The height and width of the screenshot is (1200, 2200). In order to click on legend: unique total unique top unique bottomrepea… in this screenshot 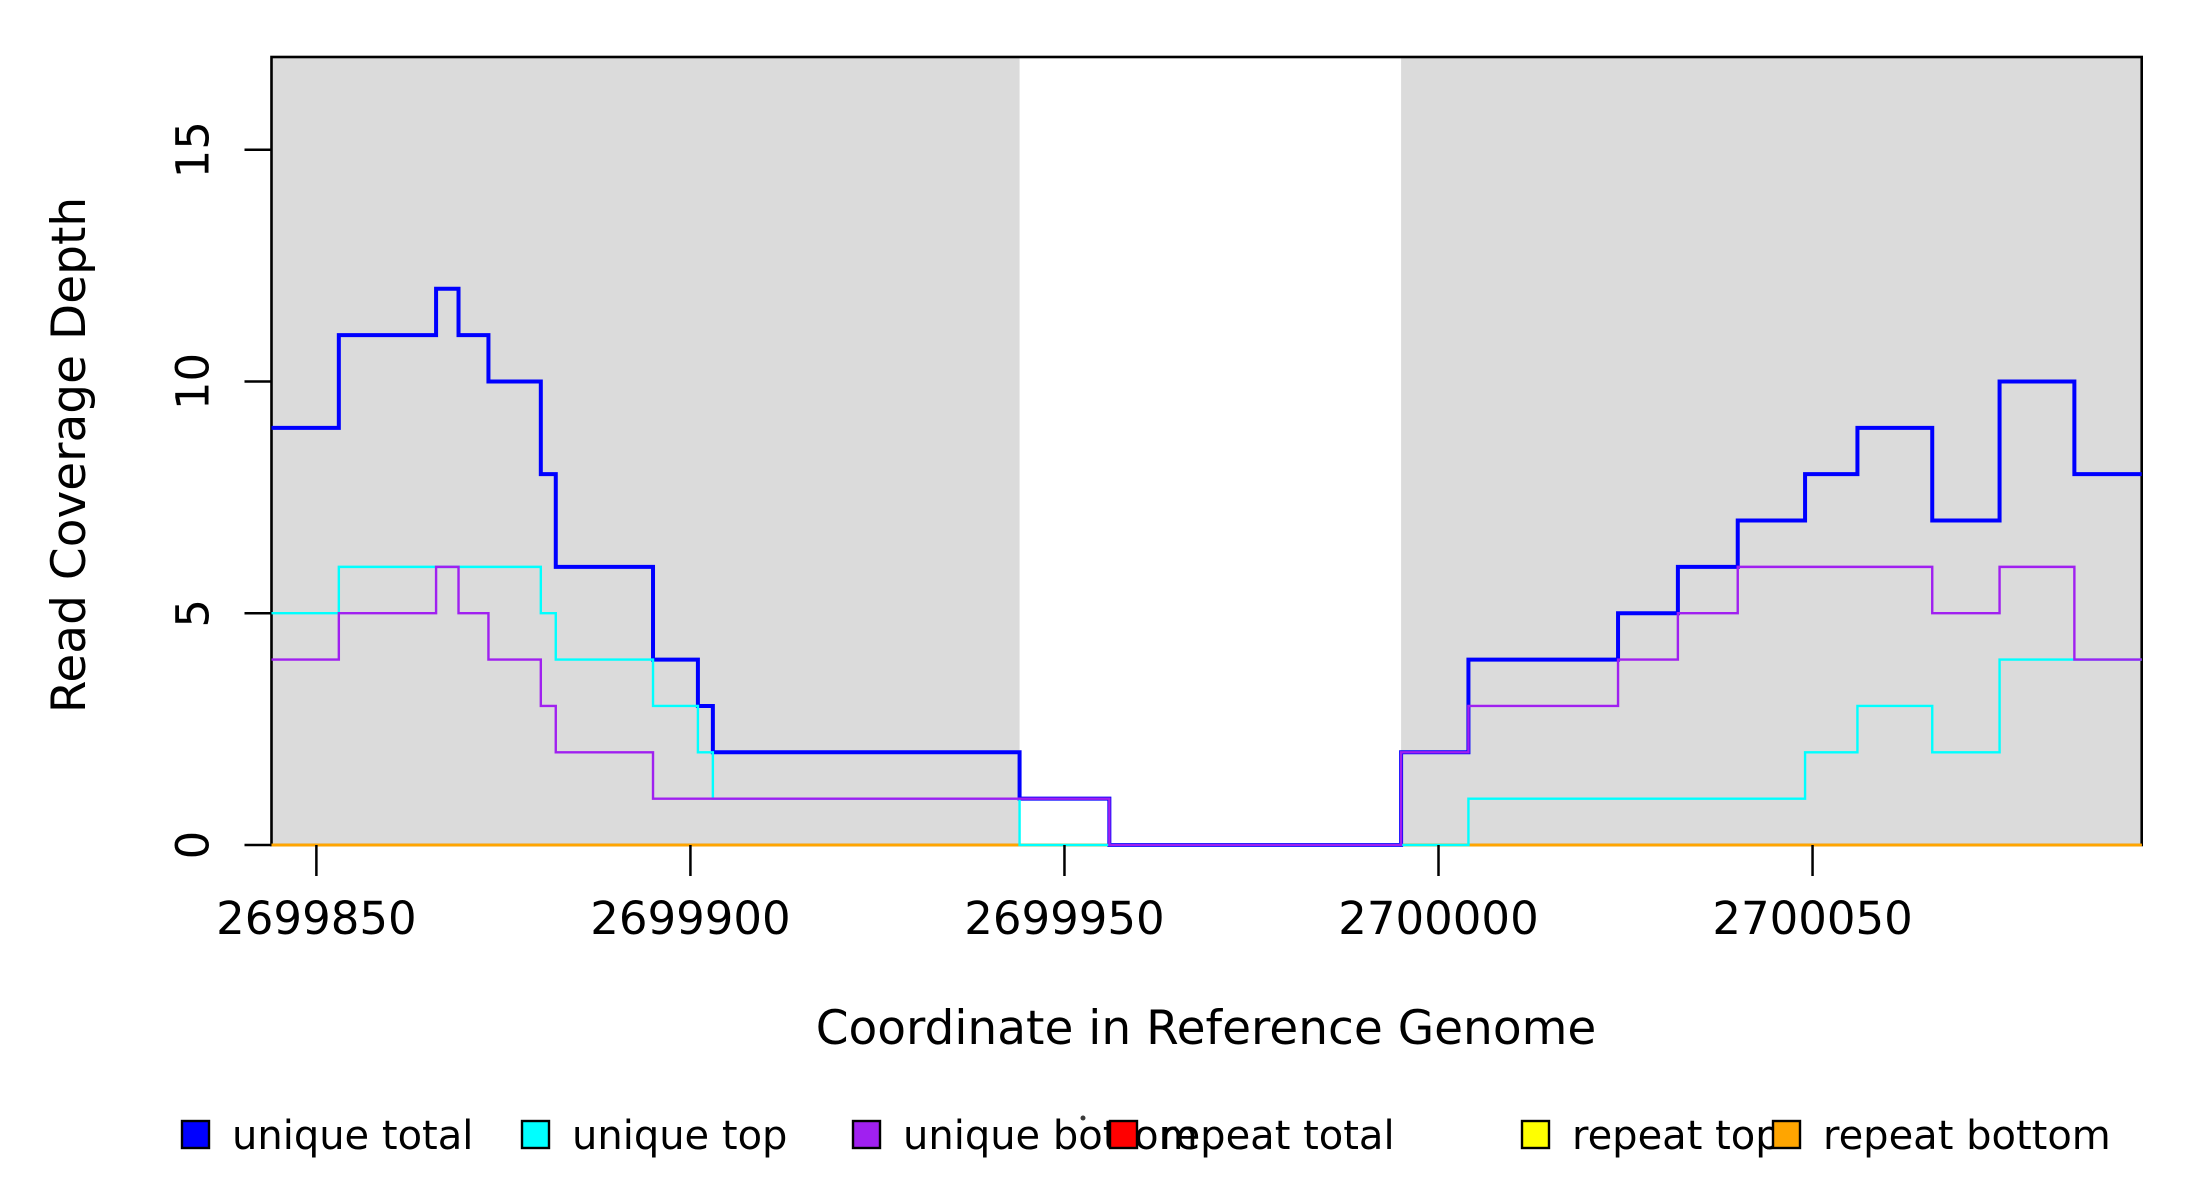, I will do `click(1145, 1136)`.